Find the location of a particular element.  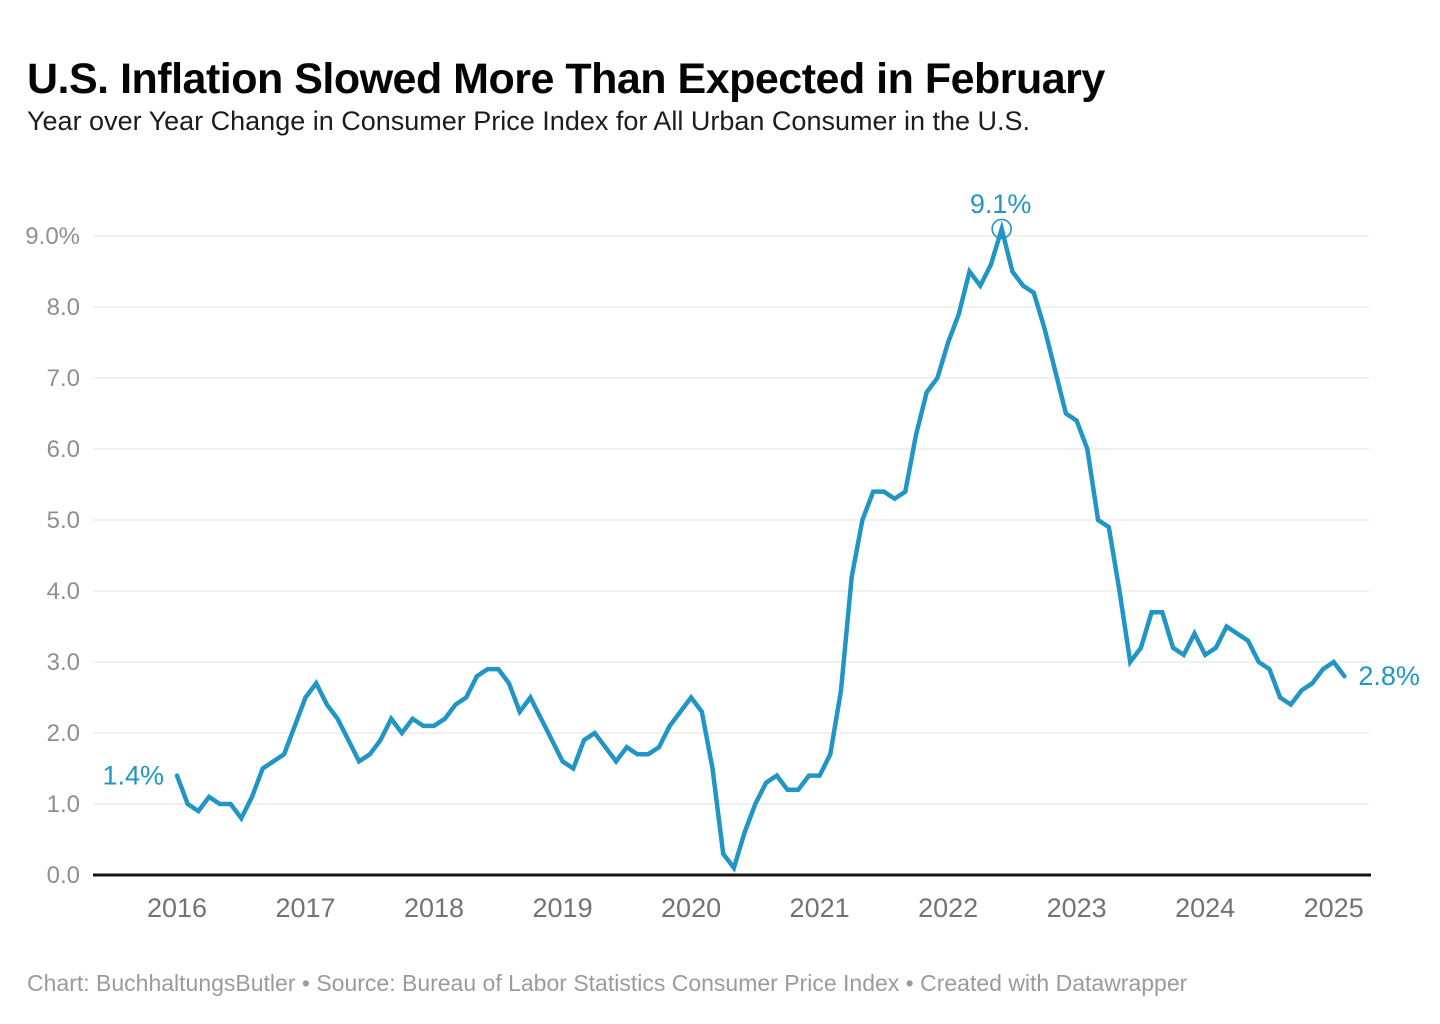

x-axis-tick-labels: 2016 2017 2018 2019 2020 2021 2022 2023 2024 2025 is located at coordinates (755, 908).